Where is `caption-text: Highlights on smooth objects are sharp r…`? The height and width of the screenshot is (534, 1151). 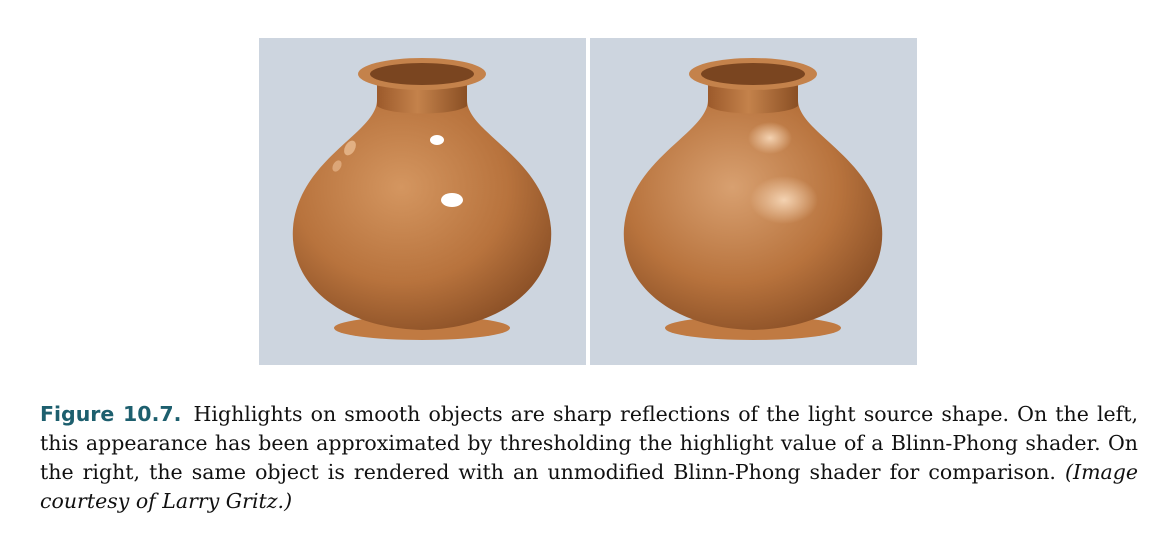 caption-text: Highlights on smooth objects are sharp r… is located at coordinates (589, 443).